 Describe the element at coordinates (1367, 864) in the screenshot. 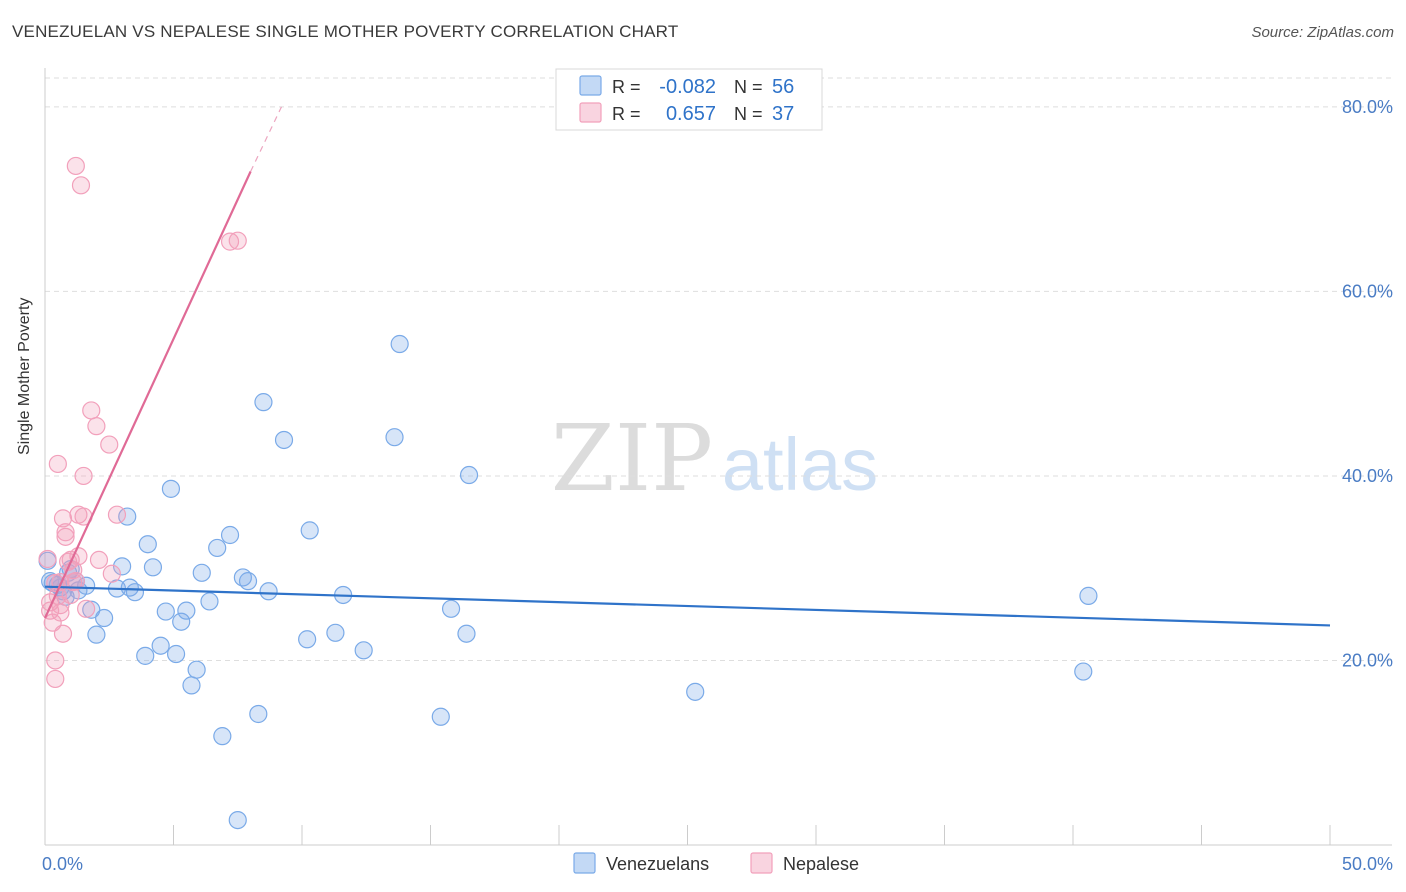

I see `x-tick-label: 50.0%` at that location.